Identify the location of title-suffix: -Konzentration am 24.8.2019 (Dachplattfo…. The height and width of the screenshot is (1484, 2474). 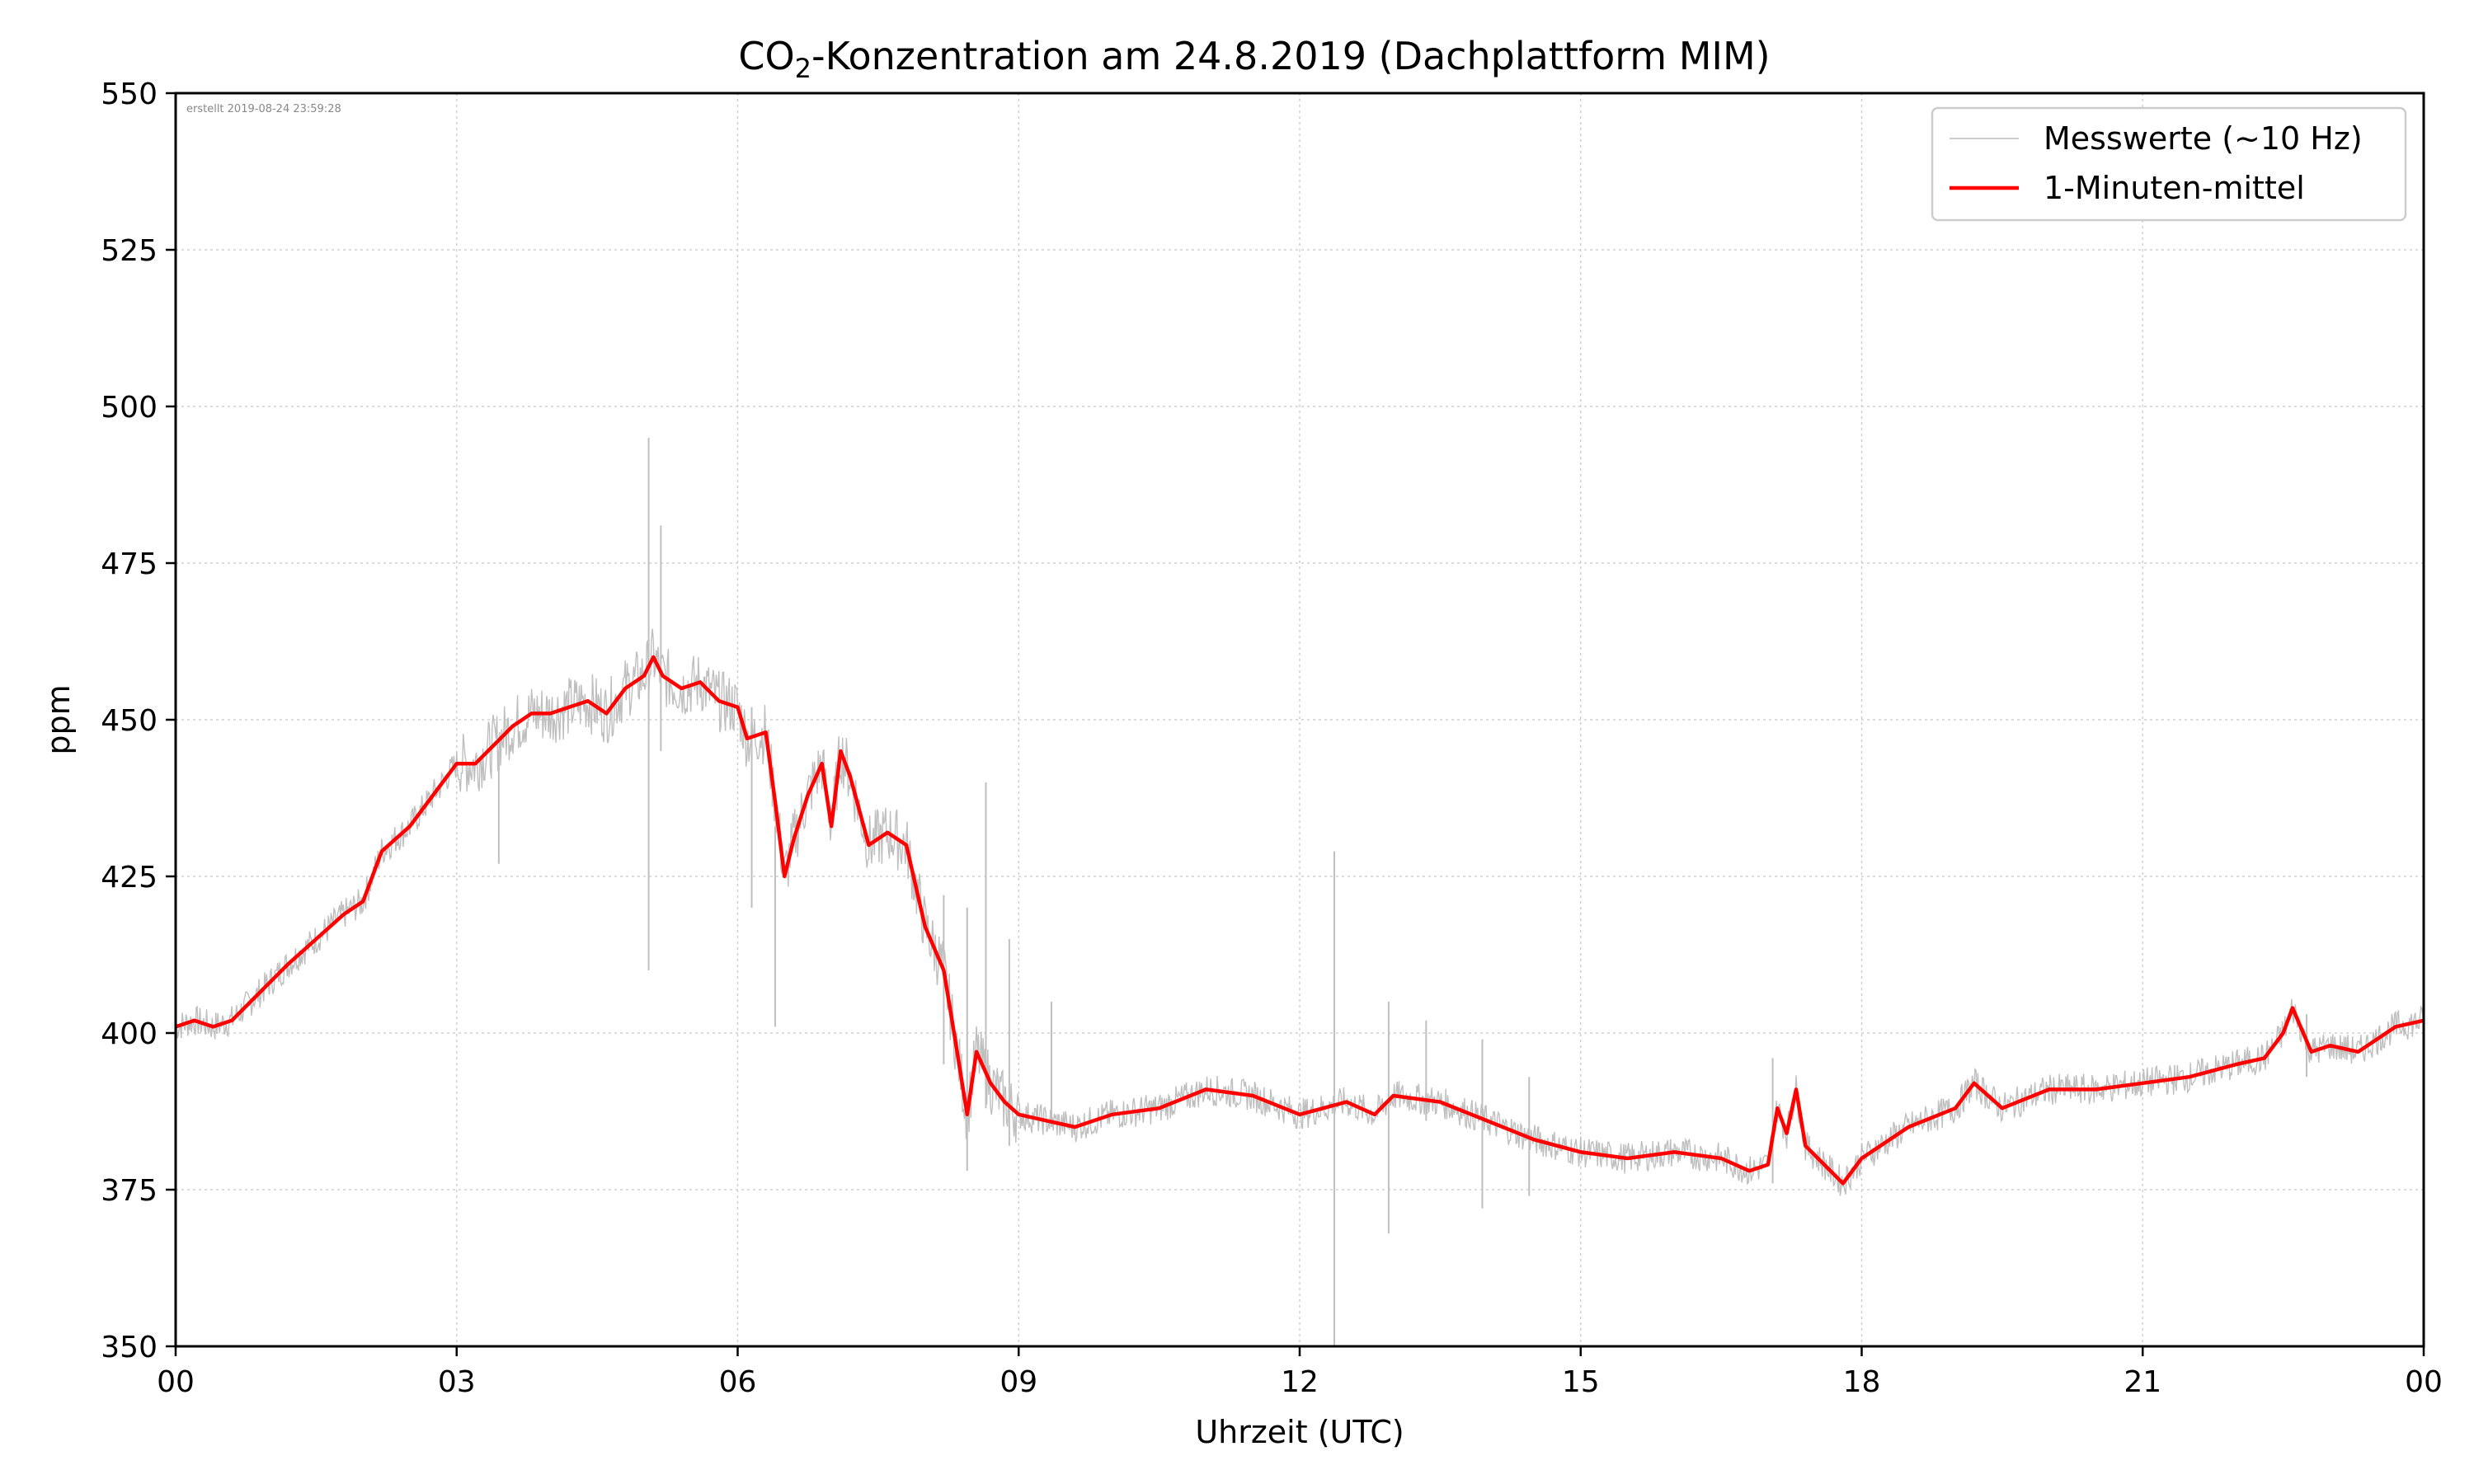
(1291, 56).